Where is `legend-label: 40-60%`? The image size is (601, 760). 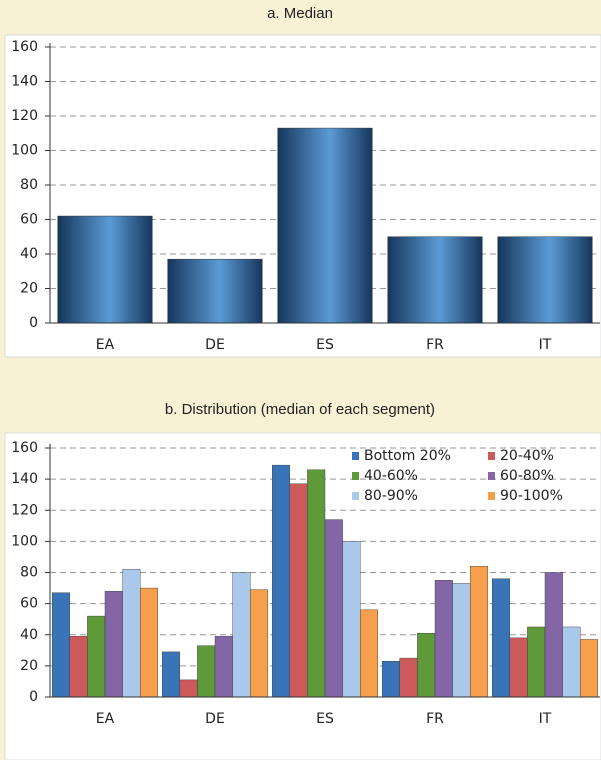 legend-label: 40-60% is located at coordinates (391, 476).